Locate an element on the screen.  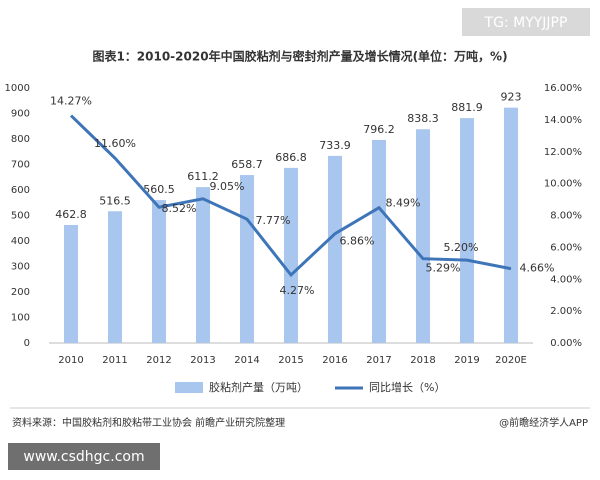
y2-tick-label: 2.00% is located at coordinates (566, 311).